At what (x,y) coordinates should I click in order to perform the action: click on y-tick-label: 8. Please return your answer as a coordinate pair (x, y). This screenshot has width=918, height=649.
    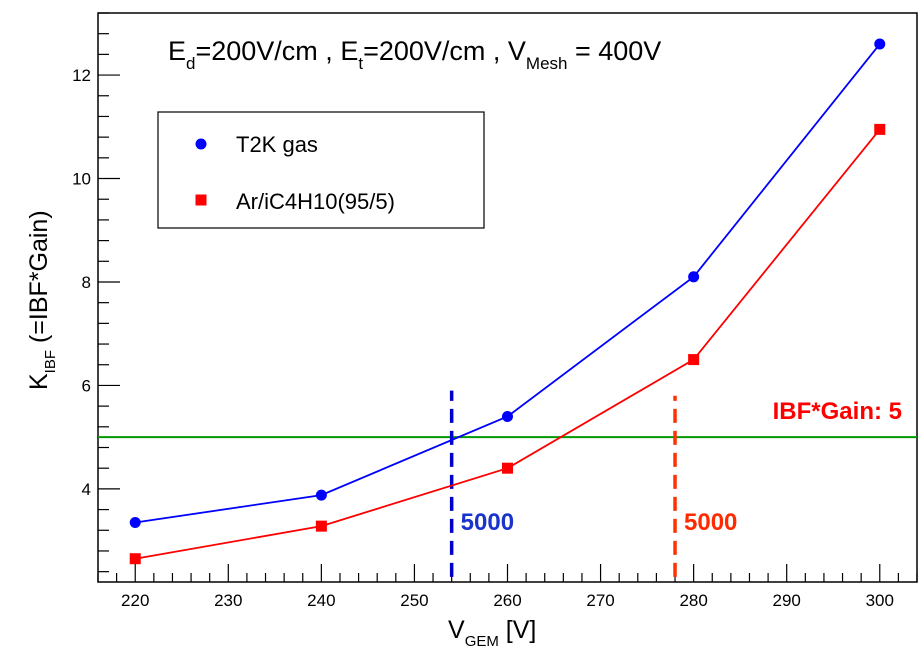
    Looking at the image, I should click on (86, 282).